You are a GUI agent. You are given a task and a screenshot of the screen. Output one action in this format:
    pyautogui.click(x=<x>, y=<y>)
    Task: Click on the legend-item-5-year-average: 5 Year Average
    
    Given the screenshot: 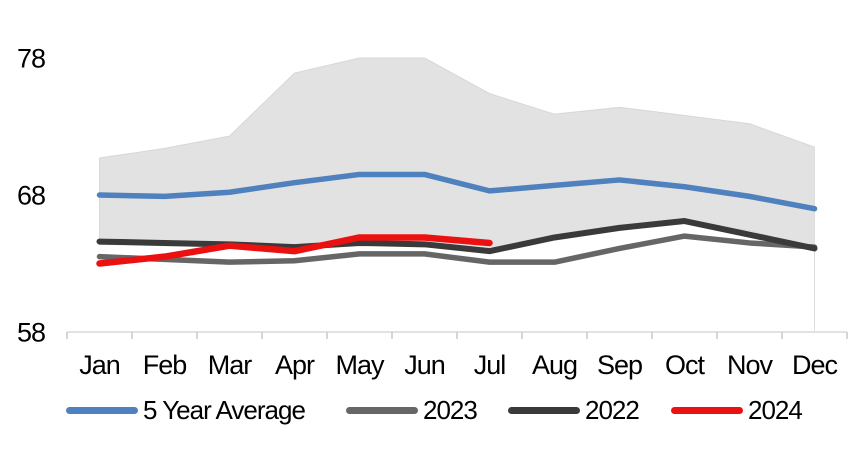 What is the action you would take?
    pyautogui.click(x=186, y=409)
    